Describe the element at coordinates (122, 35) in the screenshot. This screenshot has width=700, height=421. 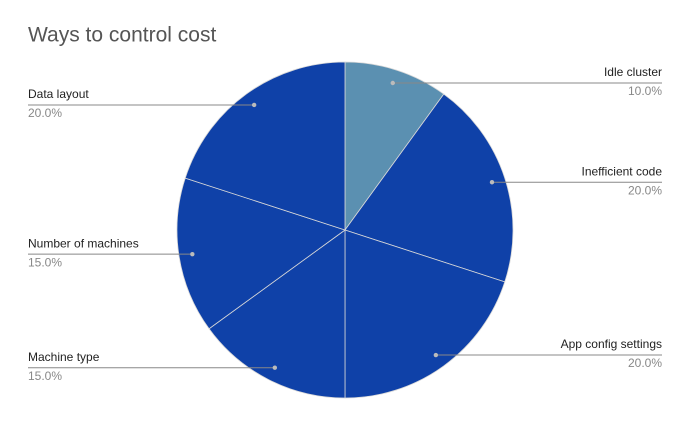
I see `chart-title: Ways to control cost` at that location.